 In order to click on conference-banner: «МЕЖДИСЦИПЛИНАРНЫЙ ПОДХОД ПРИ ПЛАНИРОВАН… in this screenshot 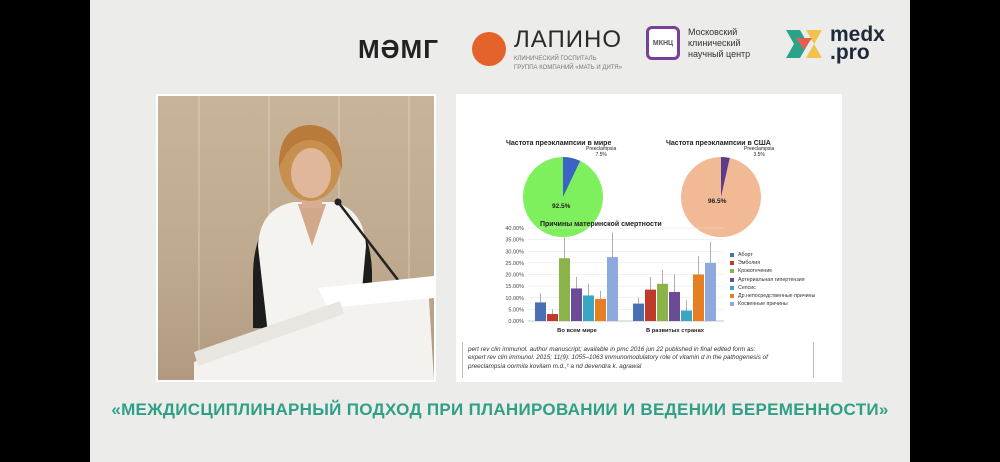, I will do `click(500, 409)`.